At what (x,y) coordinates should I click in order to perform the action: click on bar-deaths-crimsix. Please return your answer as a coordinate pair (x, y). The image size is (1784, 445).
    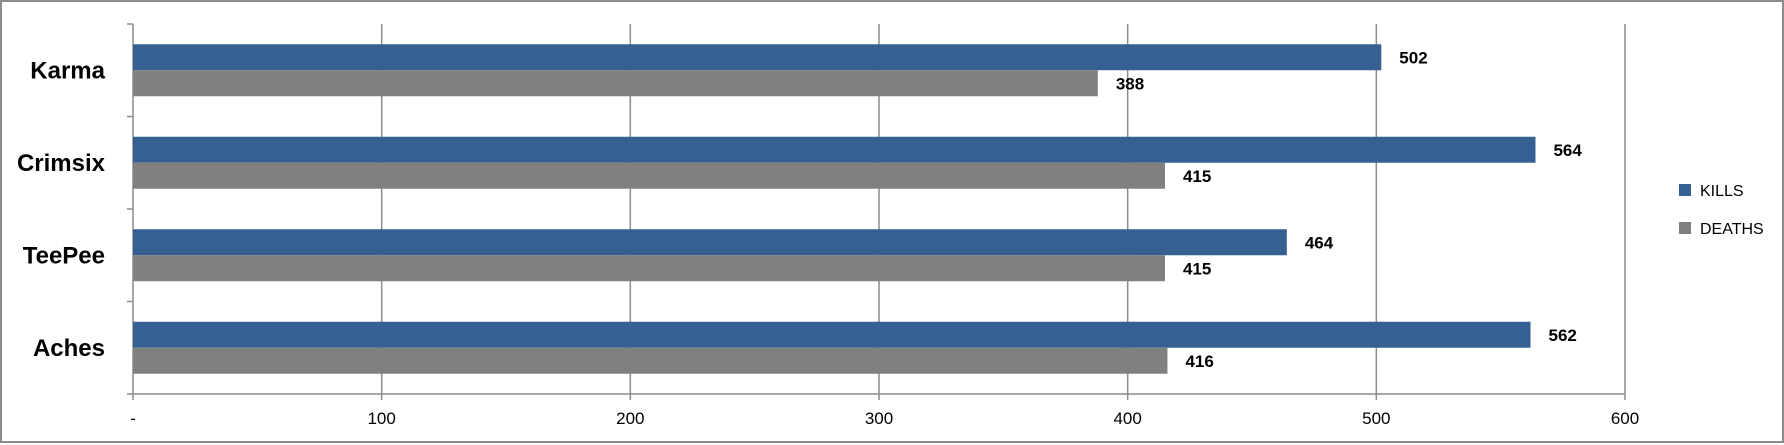
    Looking at the image, I should click on (649, 175).